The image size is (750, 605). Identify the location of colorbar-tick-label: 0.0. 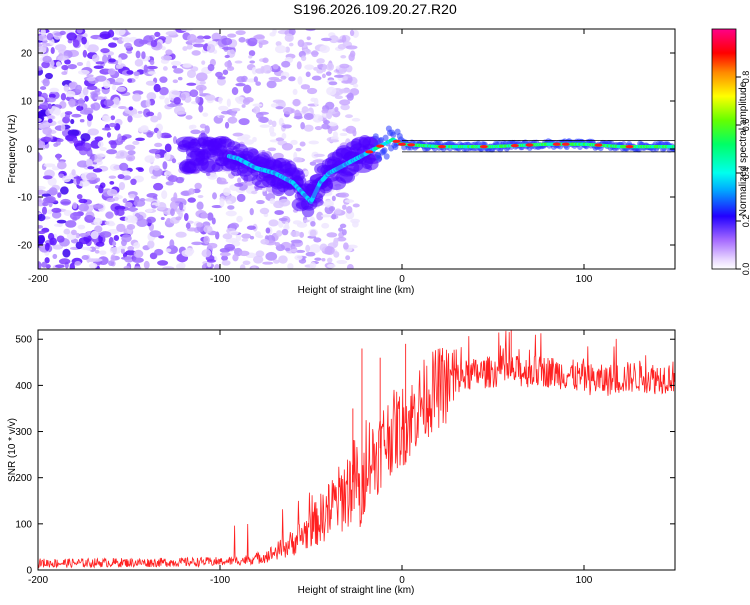
(745, 269).